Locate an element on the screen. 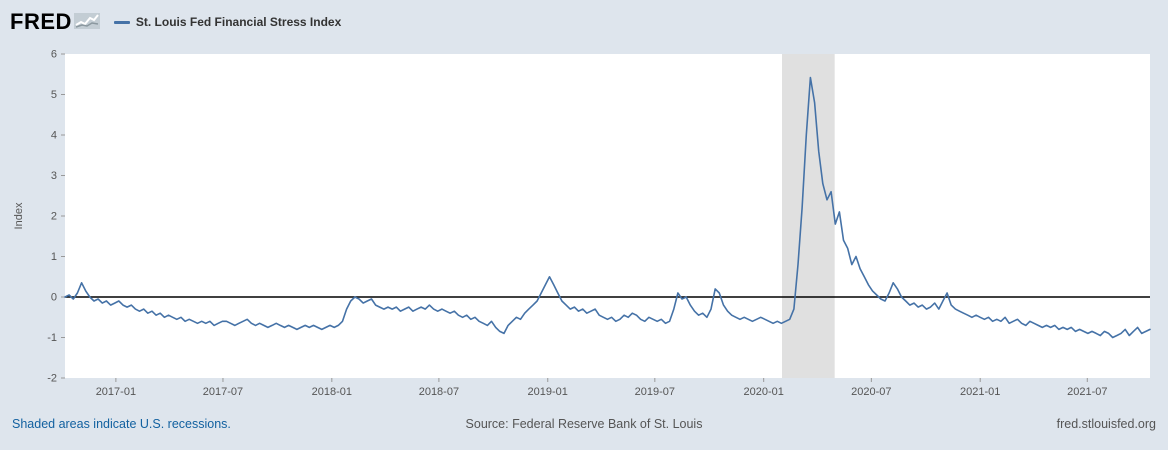  x-tick-label: 2017-01 is located at coordinates (116, 392).